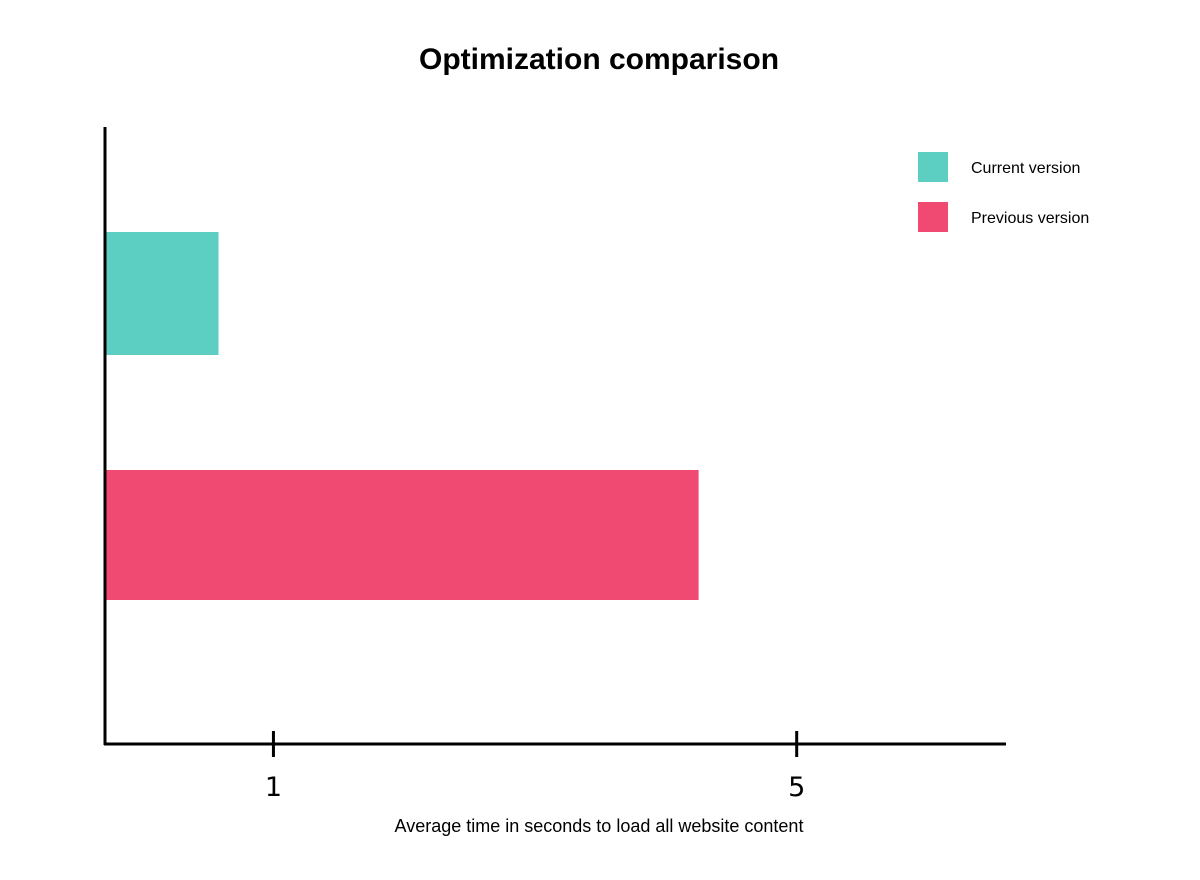 This screenshot has height=880, width=1200. I want to click on x-tick-label: 1, so click(273, 787).